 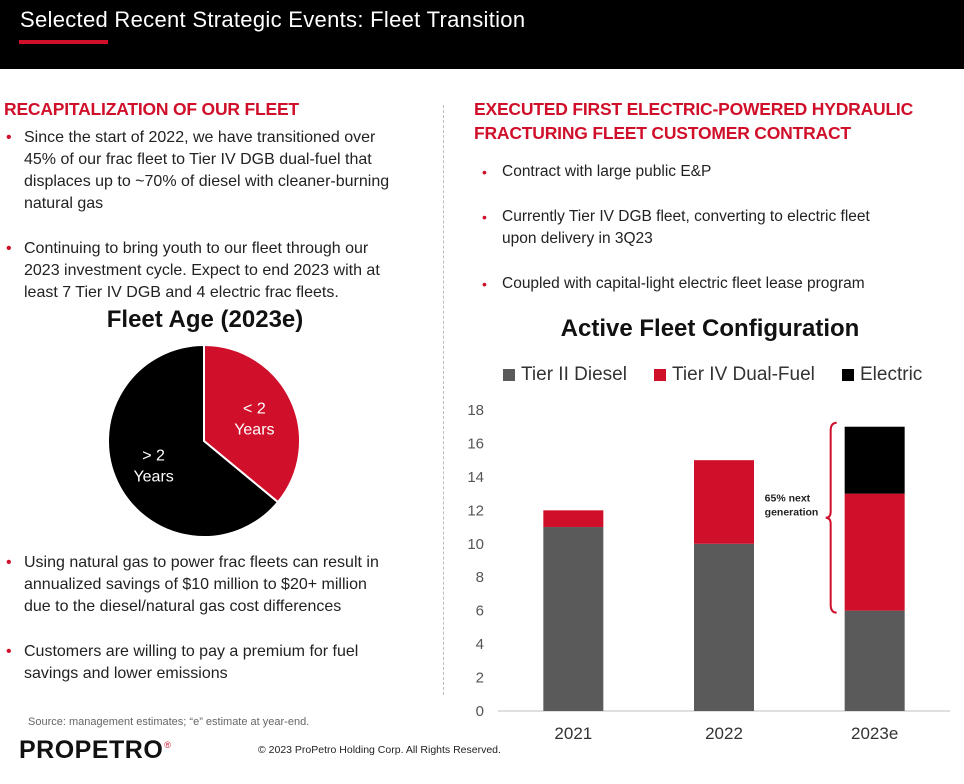 I want to click on logo-text: PROPETRO, so click(x=91, y=749).